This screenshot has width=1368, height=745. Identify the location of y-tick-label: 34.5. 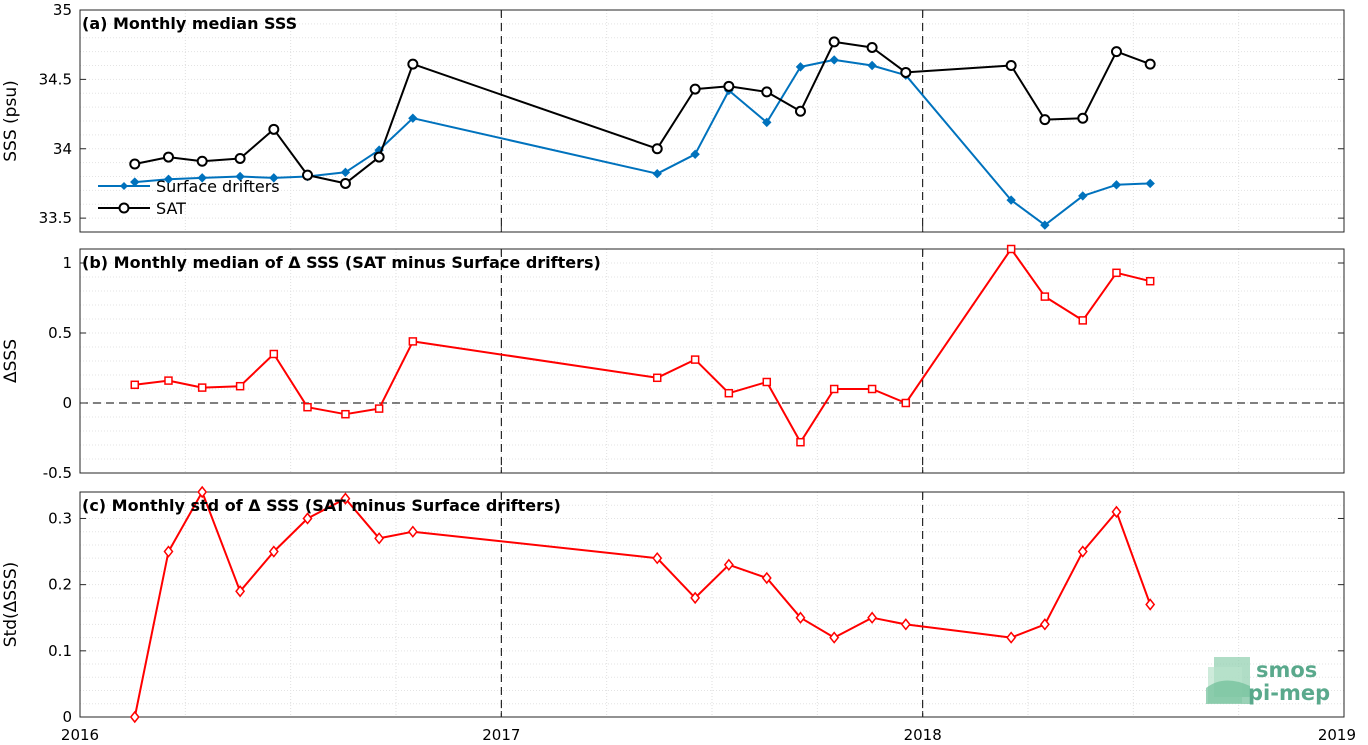
(55, 79).